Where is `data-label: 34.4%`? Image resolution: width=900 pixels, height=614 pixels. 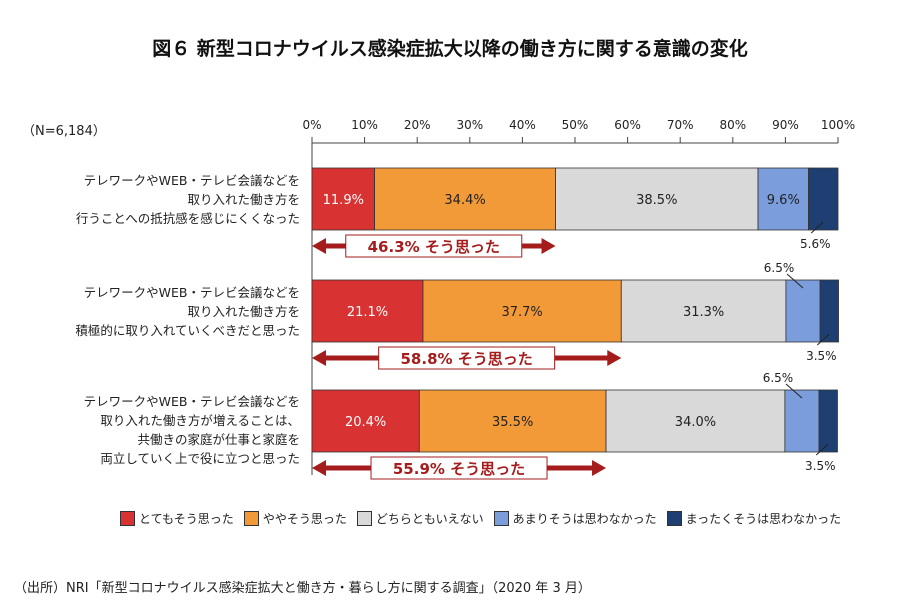
data-label: 34.4% is located at coordinates (464, 200).